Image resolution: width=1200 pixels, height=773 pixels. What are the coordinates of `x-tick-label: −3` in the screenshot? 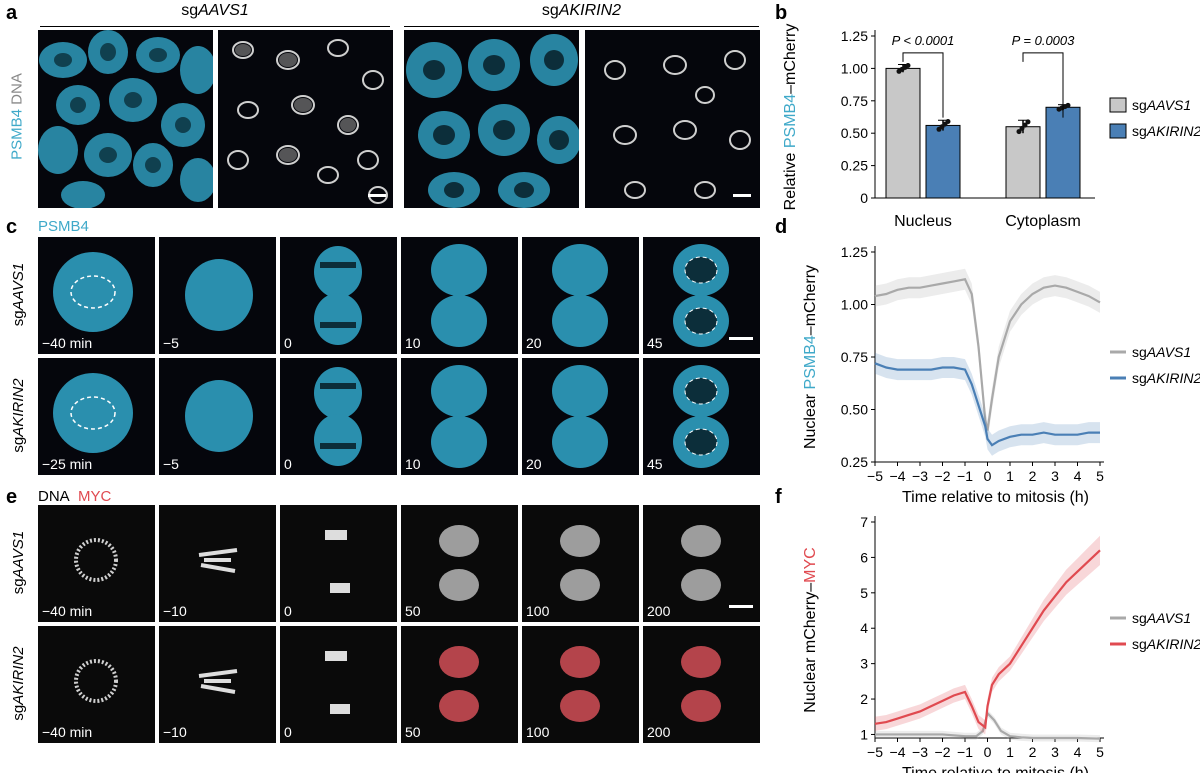 It's located at (920, 752).